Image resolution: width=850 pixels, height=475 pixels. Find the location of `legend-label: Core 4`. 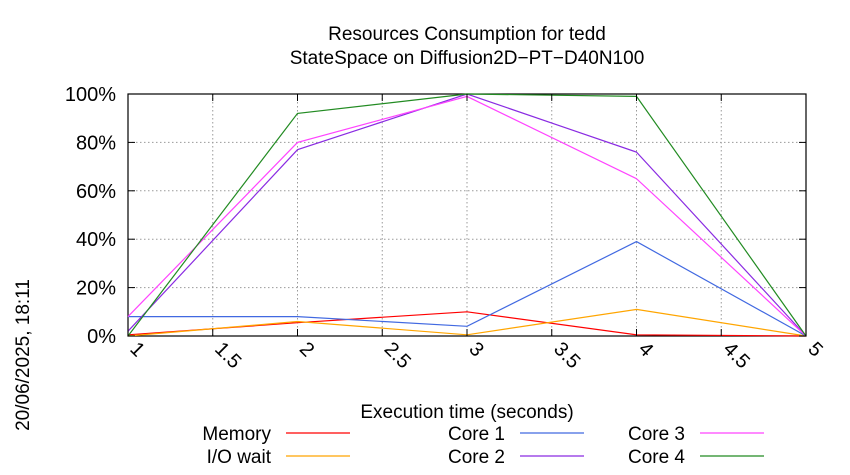

legend-label: Core 4 is located at coordinates (656, 457).